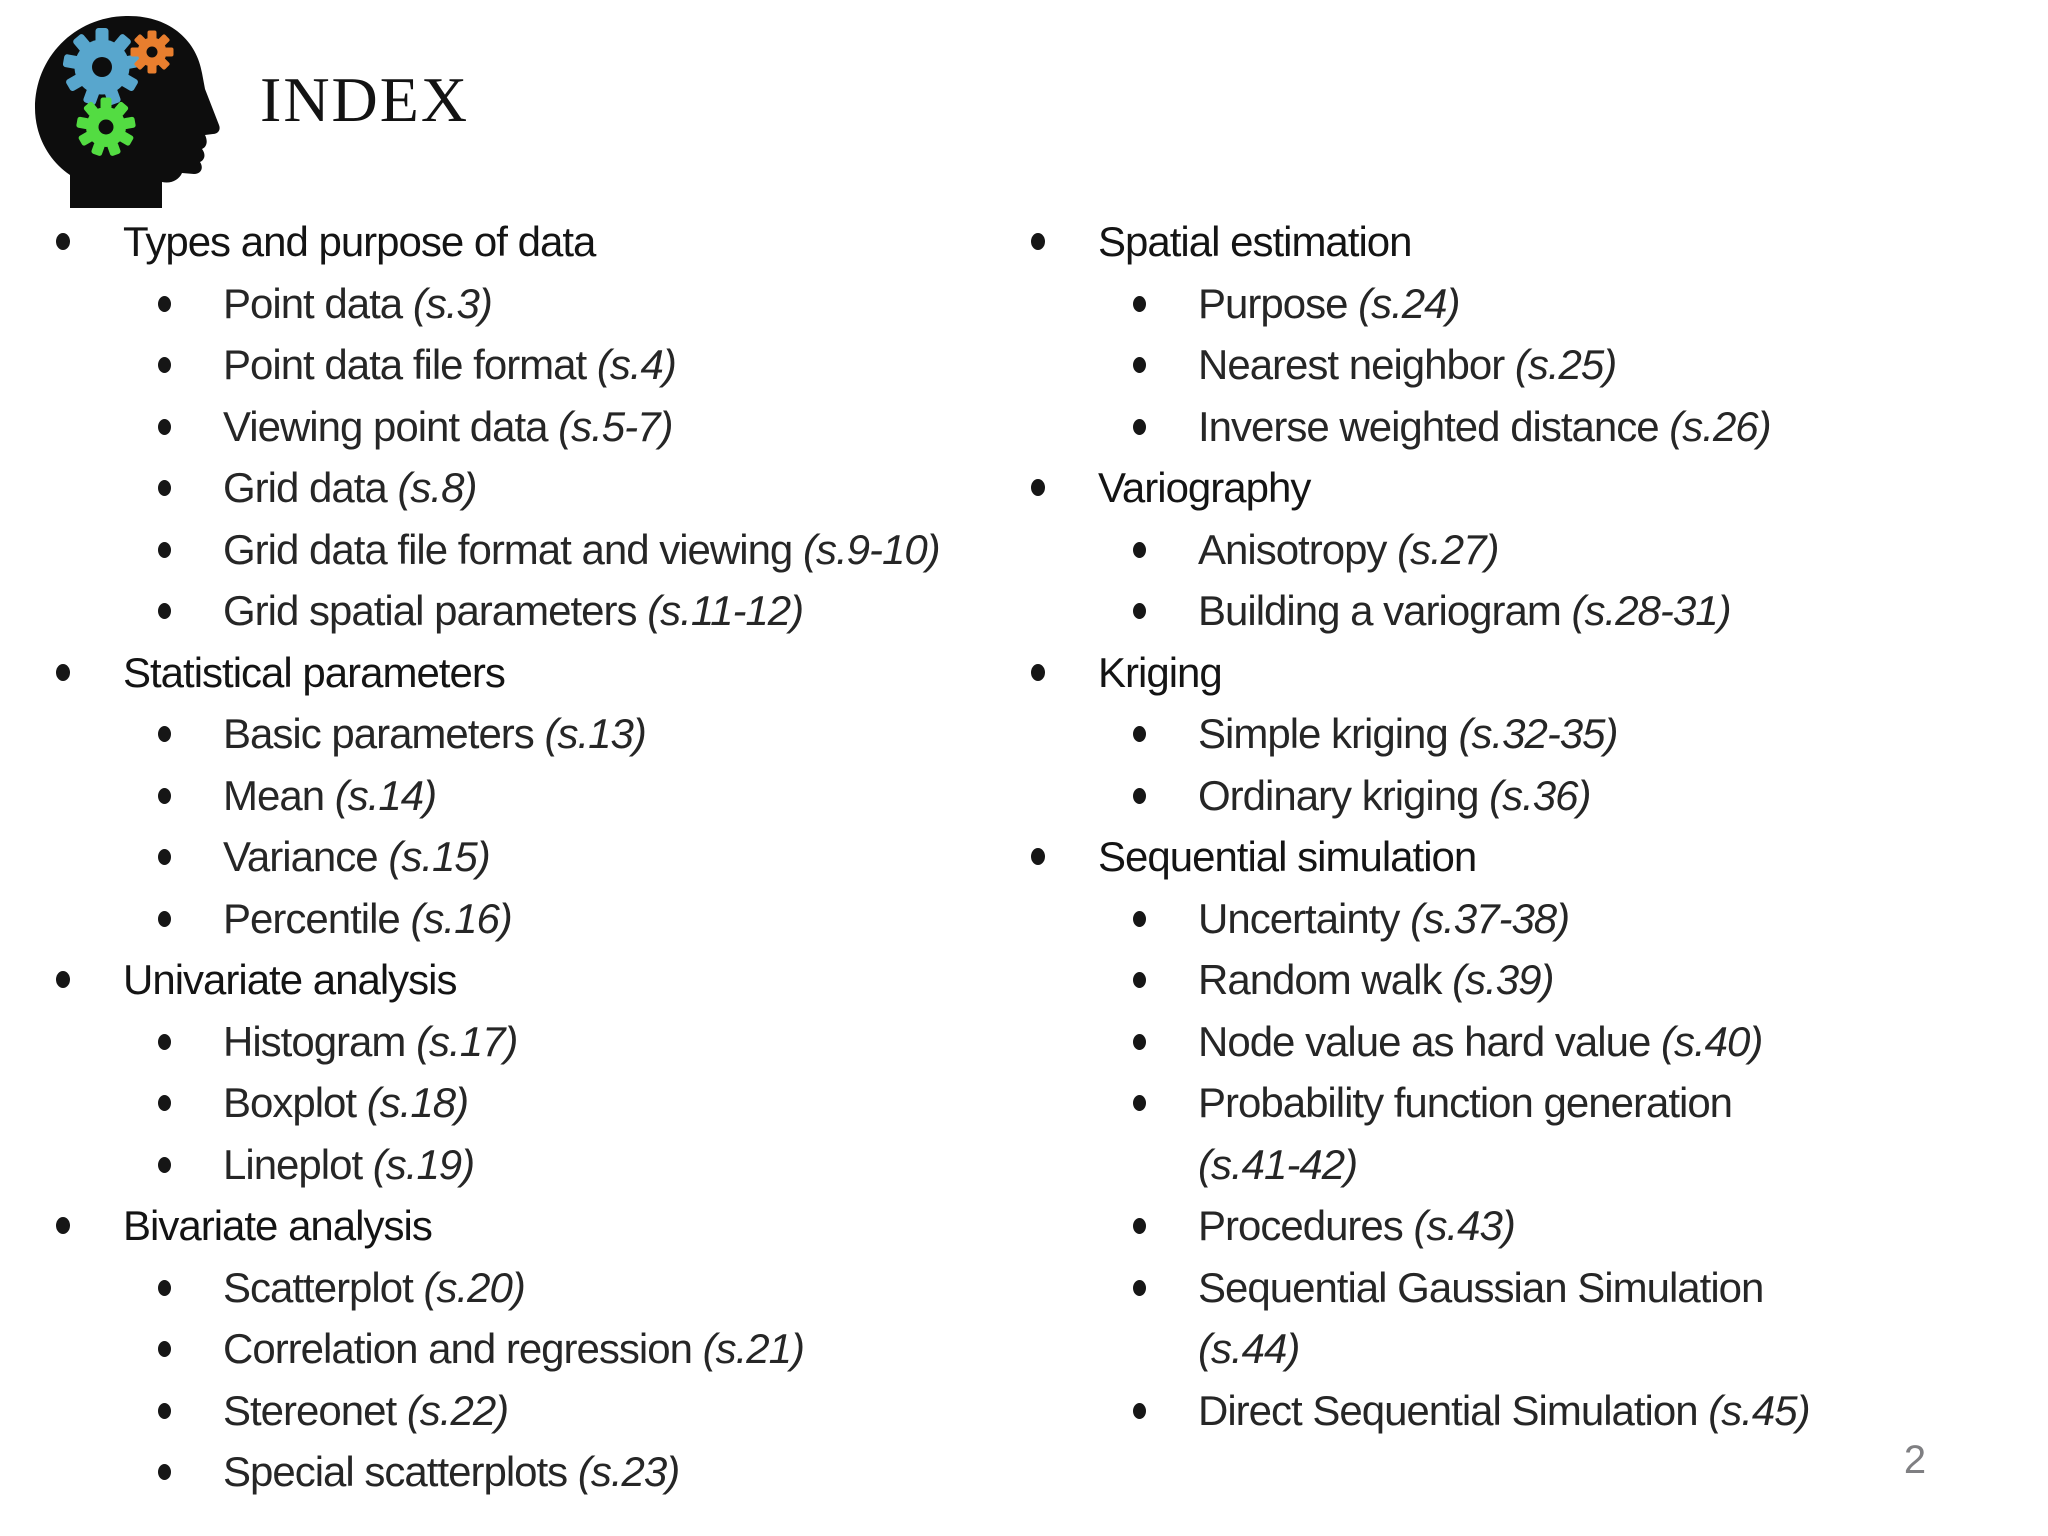 Image resolution: width=2048 pixels, height=1536 pixels. I want to click on toc-item: Kriging, so click(1505, 673).